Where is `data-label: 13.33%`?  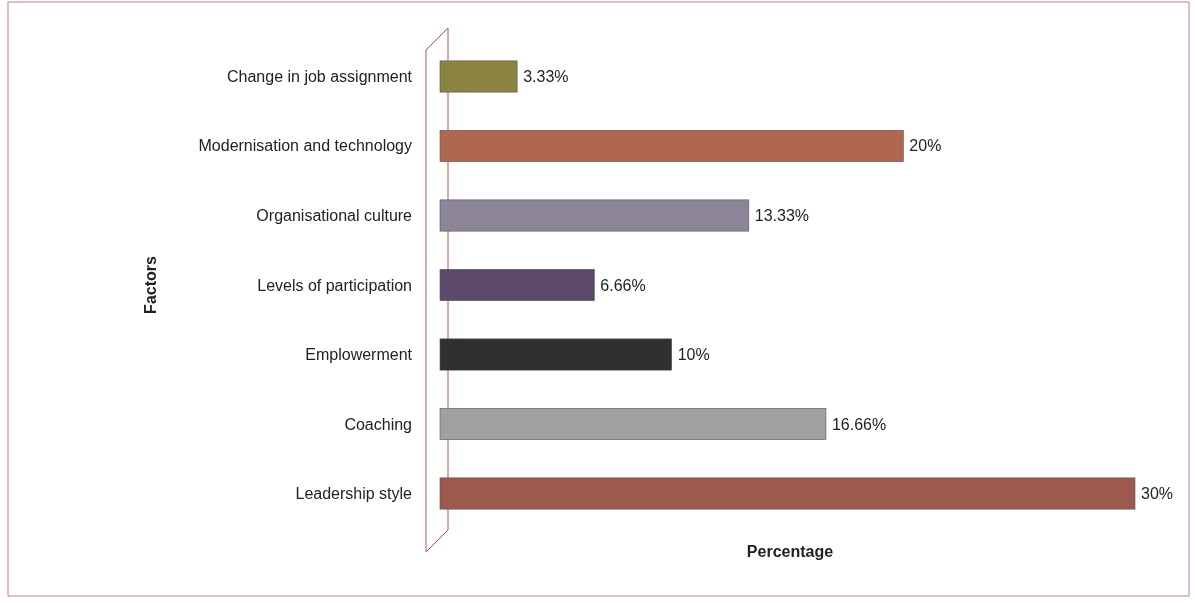 data-label: 13.33% is located at coordinates (782, 215).